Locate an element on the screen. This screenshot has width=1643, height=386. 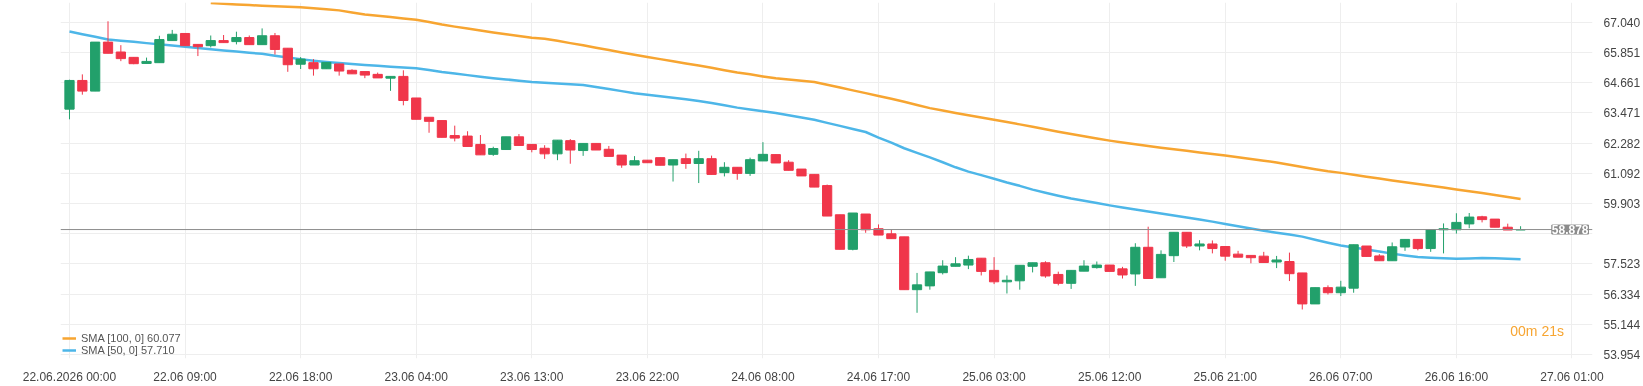
y-tick-label: 55.144 is located at coordinates (1622, 324).